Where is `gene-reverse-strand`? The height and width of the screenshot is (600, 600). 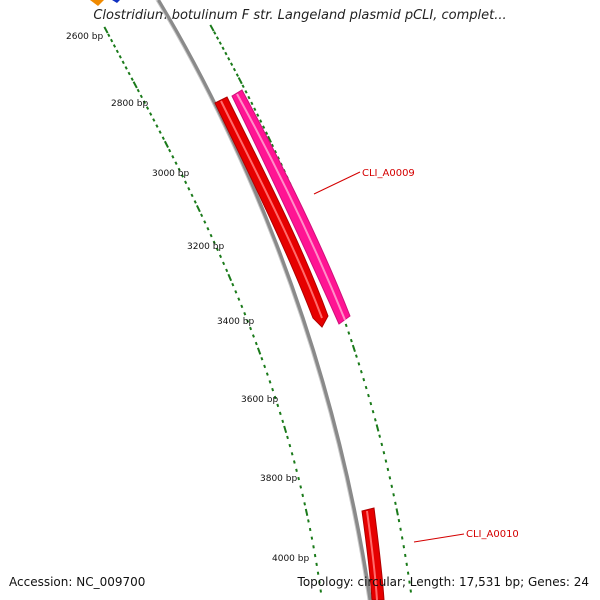 gene-reverse-strand is located at coordinates (271, 212).